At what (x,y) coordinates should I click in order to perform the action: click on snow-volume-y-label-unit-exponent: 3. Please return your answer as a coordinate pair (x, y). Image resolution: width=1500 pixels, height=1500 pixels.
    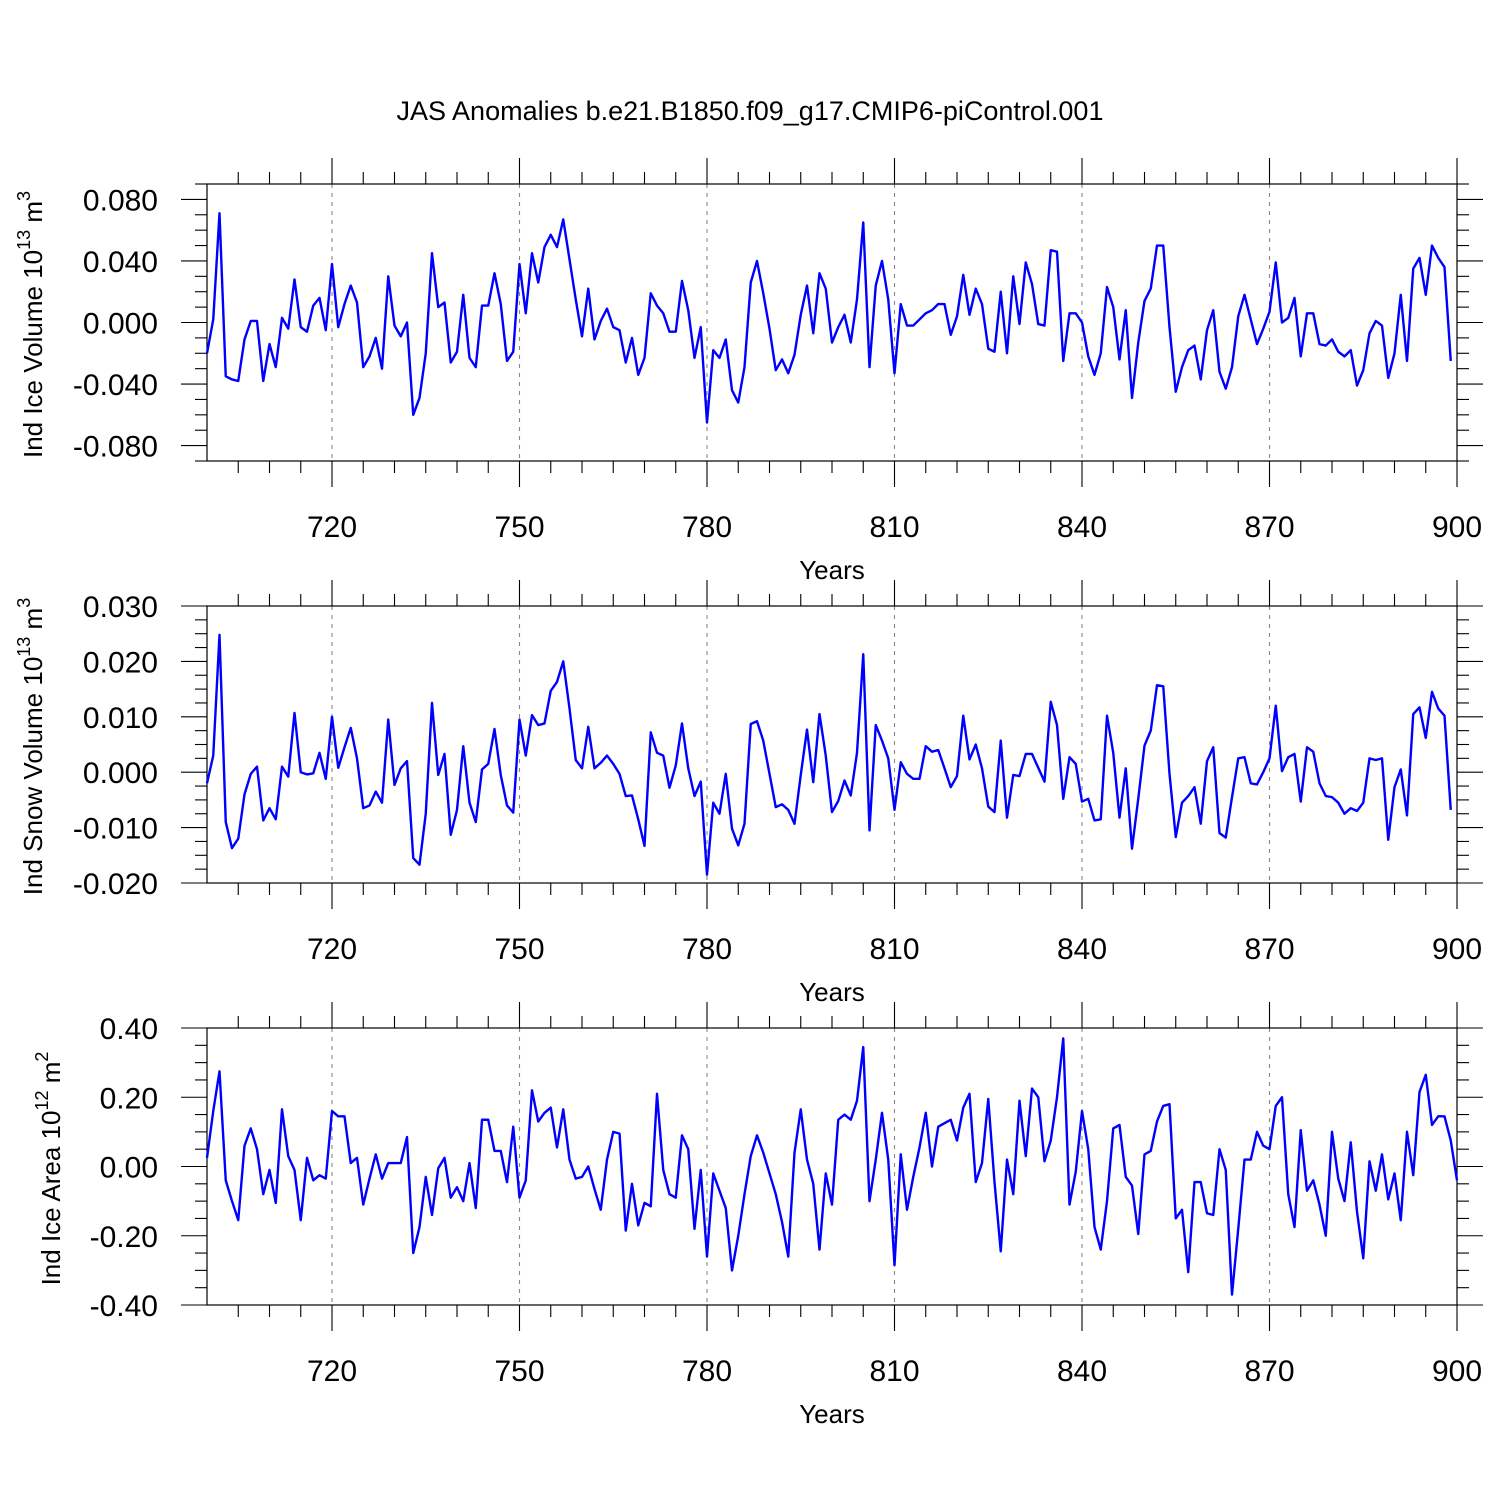
    Looking at the image, I should click on (24, 603).